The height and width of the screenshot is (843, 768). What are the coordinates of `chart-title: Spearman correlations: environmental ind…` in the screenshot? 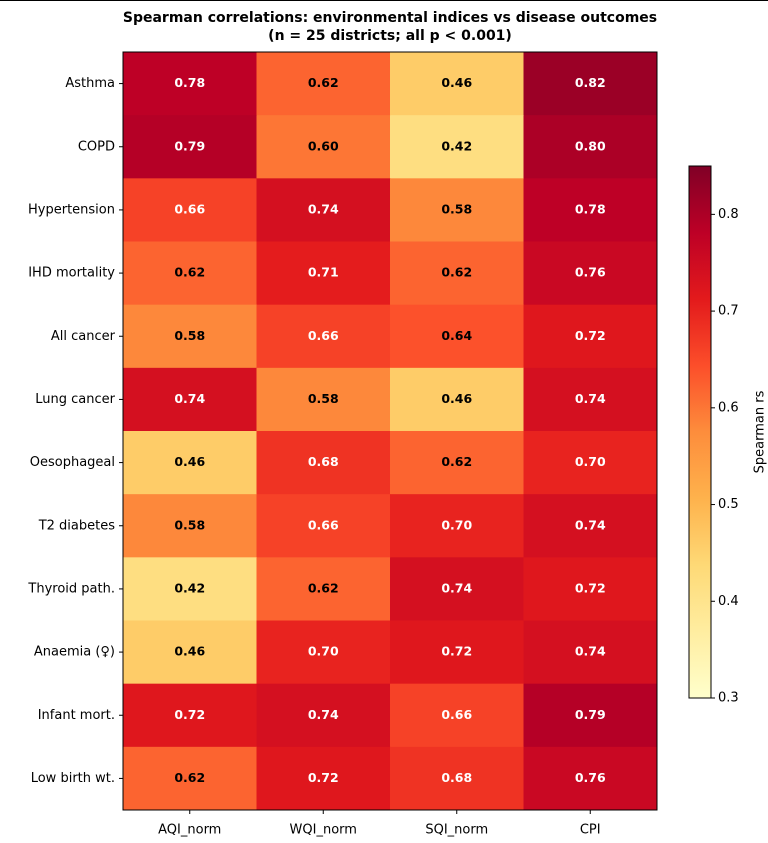 It's located at (390, 18).